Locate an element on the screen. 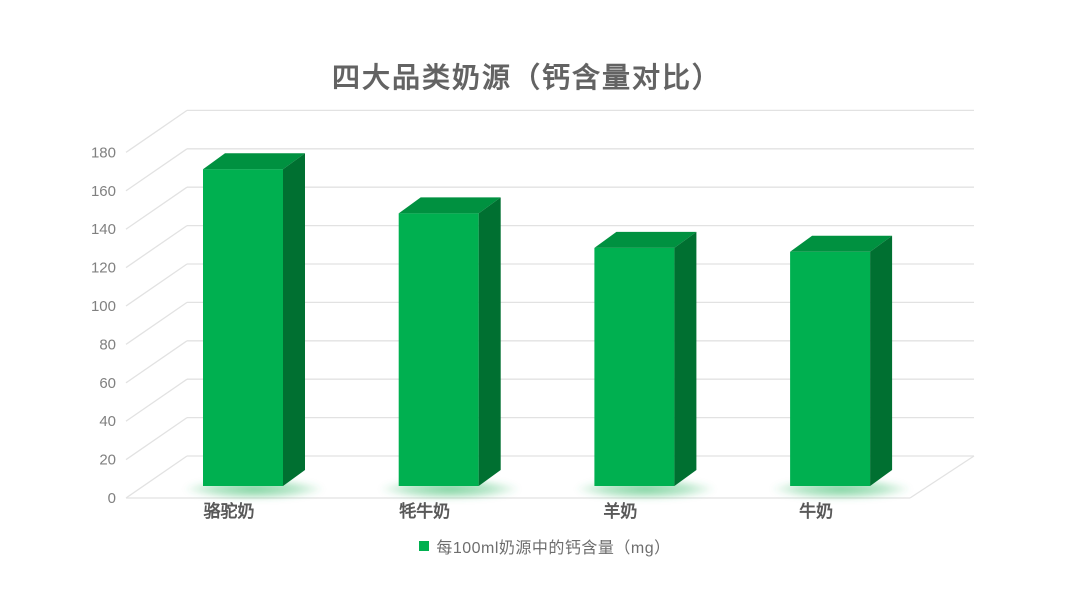 The image size is (1080, 608). y-tick-label: 60 is located at coordinates (107, 383).